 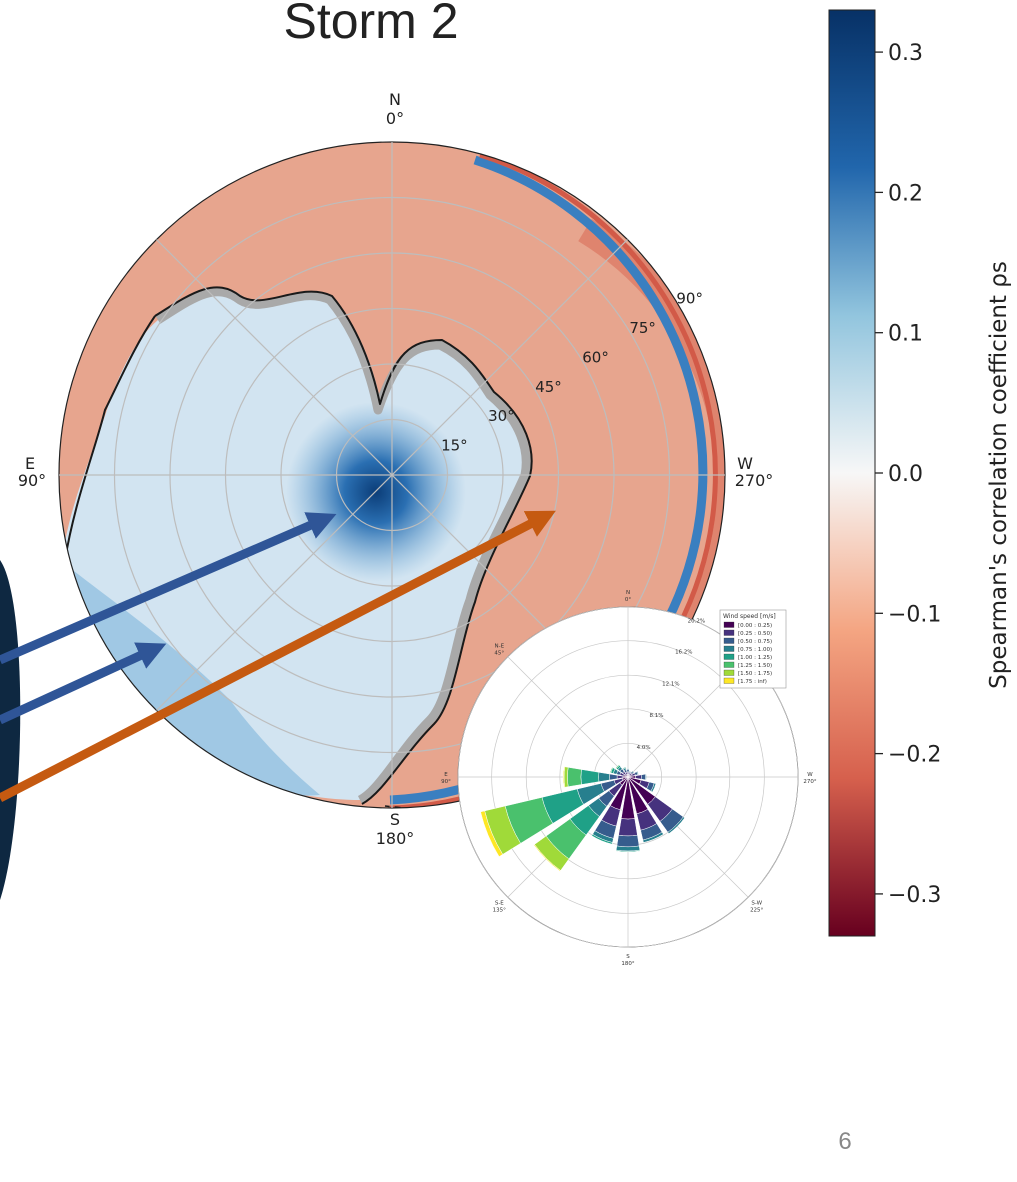 I want to click on rose-dir-label: W, so click(x=810, y=775).